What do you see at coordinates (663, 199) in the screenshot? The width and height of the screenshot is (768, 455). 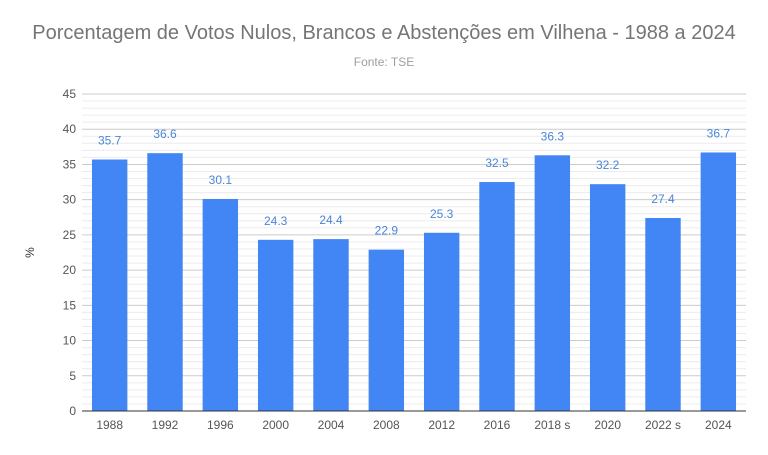 I see `data-label: 27.4` at bounding box center [663, 199].